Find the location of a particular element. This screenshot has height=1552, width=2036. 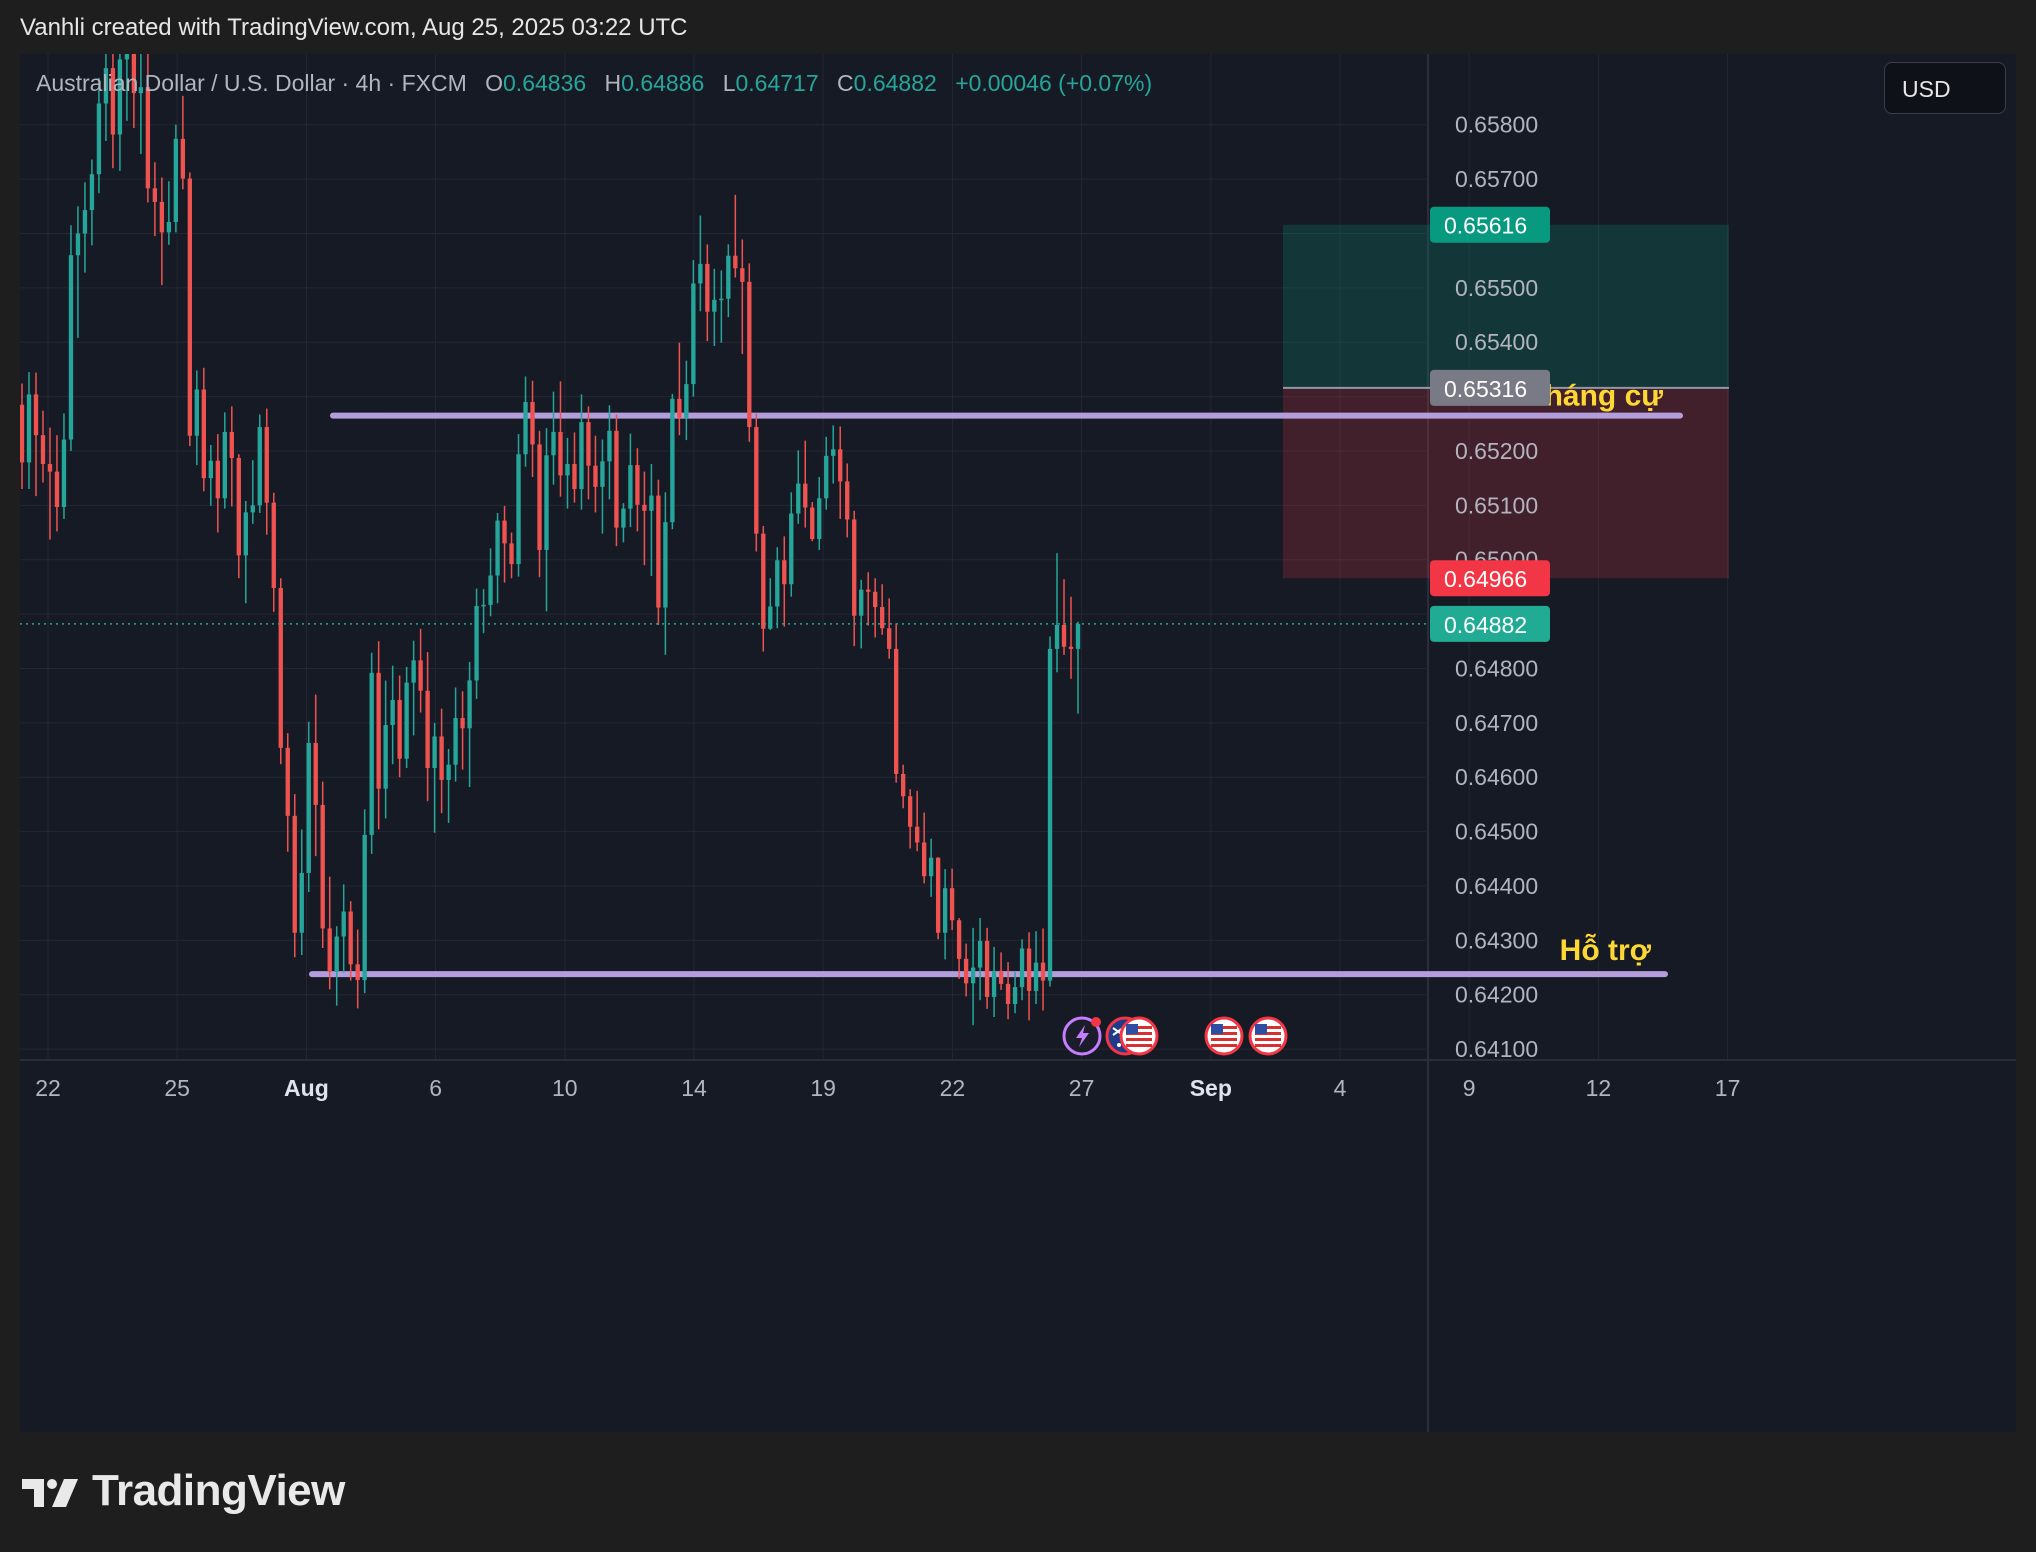

price-tick-label: 0.65800 is located at coordinates (1496, 125).